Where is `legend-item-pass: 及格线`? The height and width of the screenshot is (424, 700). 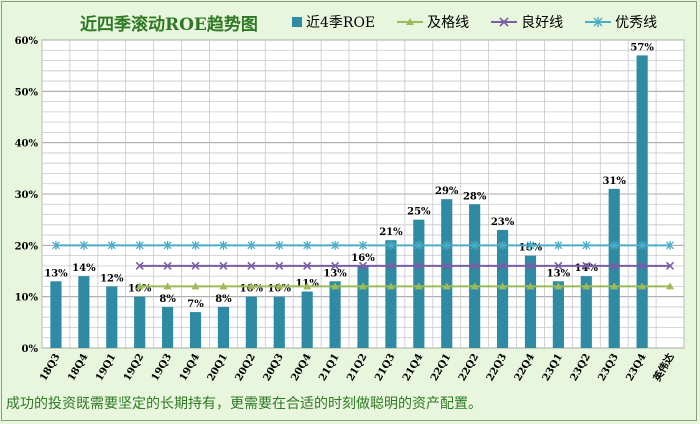
legend-item-pass: 及格线 is located at coordinates (433, 22).